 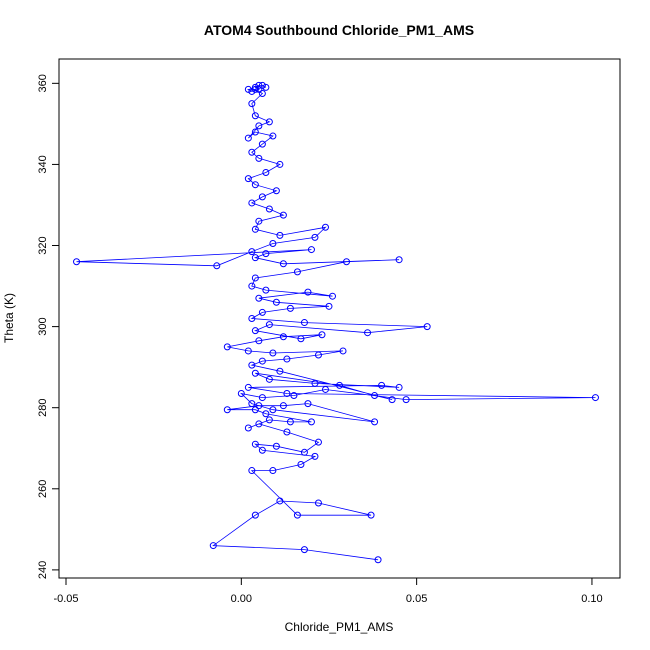 What do you see at coordinates (591, 599) in the screenshot?
I see `x-tick-label: 0.10` at bounding box center [591, 599].